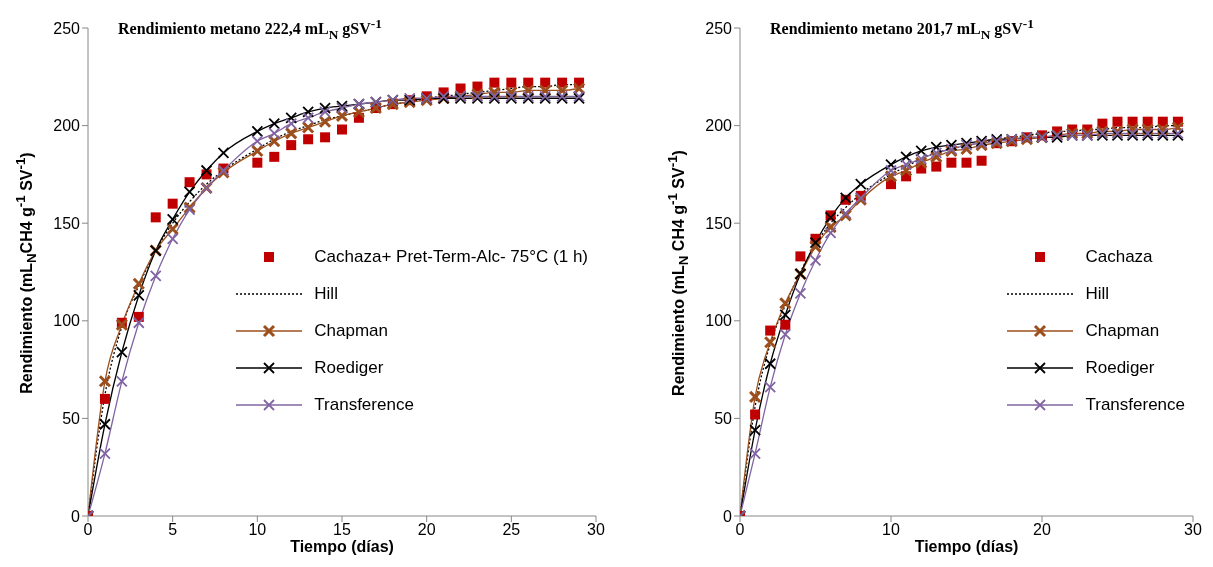  I want to click on x-tick-label: 5, so click(173, 530).